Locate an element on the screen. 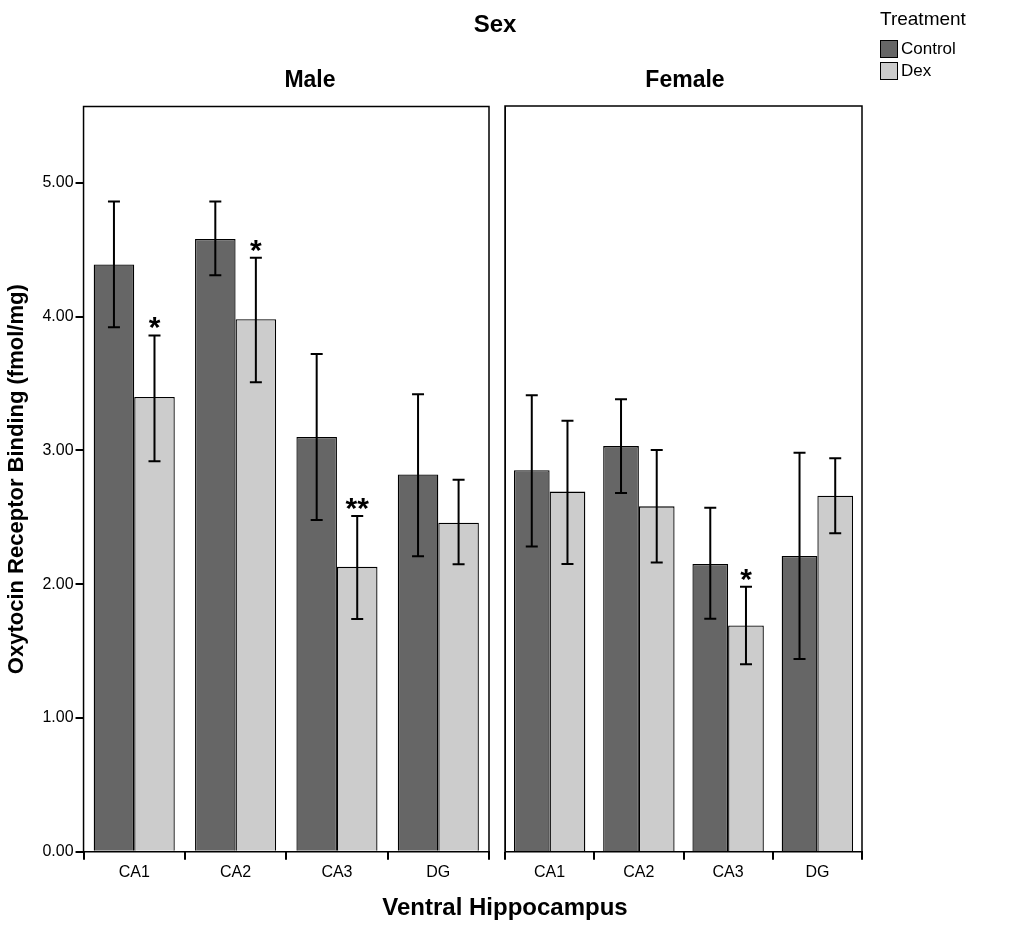 This screenshot has height=930, width=1019. legend-label: Control is located at coordinates (928, 49).